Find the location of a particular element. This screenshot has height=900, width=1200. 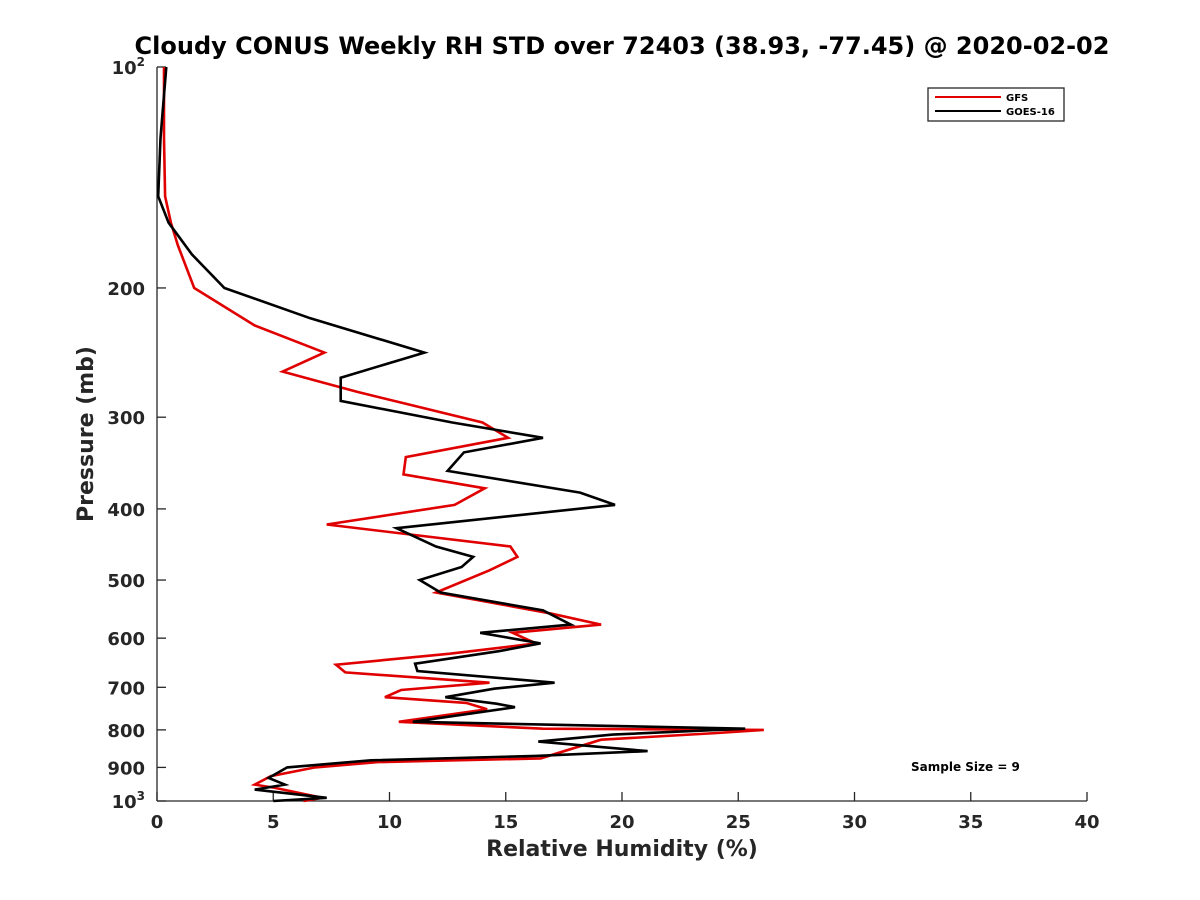

y-tick-label: 600 is located at coordinates (126, 639).